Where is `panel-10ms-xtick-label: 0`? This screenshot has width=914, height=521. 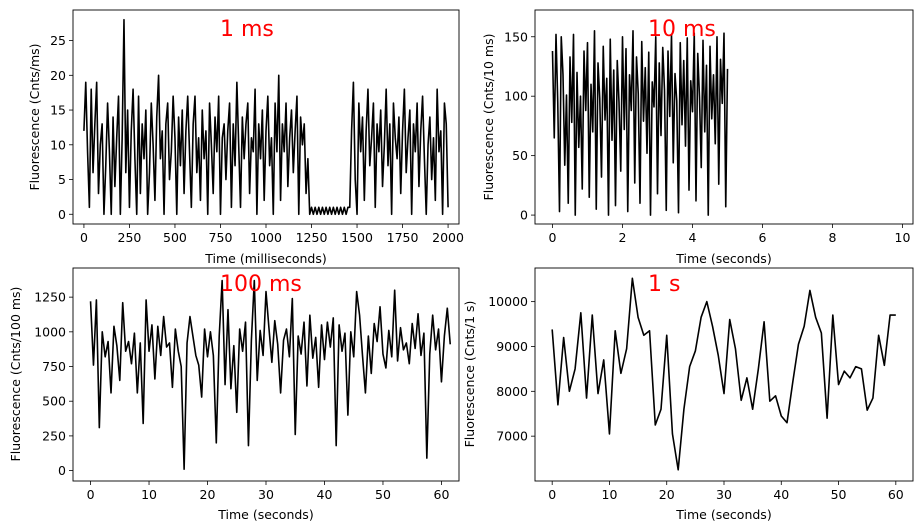 panel-10ms-xtick-label: 0 is located at coordinates (553, 237).